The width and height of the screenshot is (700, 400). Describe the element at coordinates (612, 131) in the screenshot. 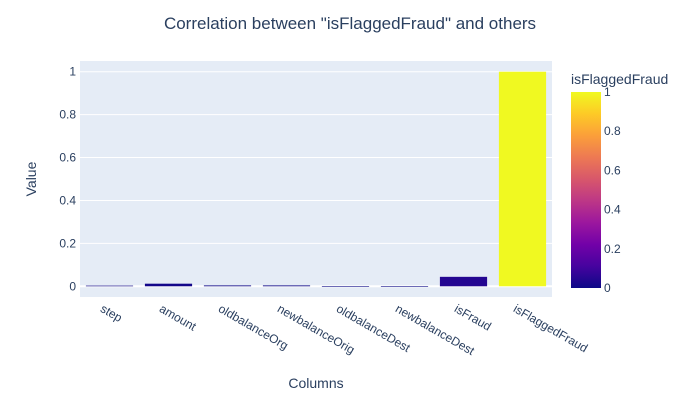

I see `colorbar-tick-label: 0.8` at that location.